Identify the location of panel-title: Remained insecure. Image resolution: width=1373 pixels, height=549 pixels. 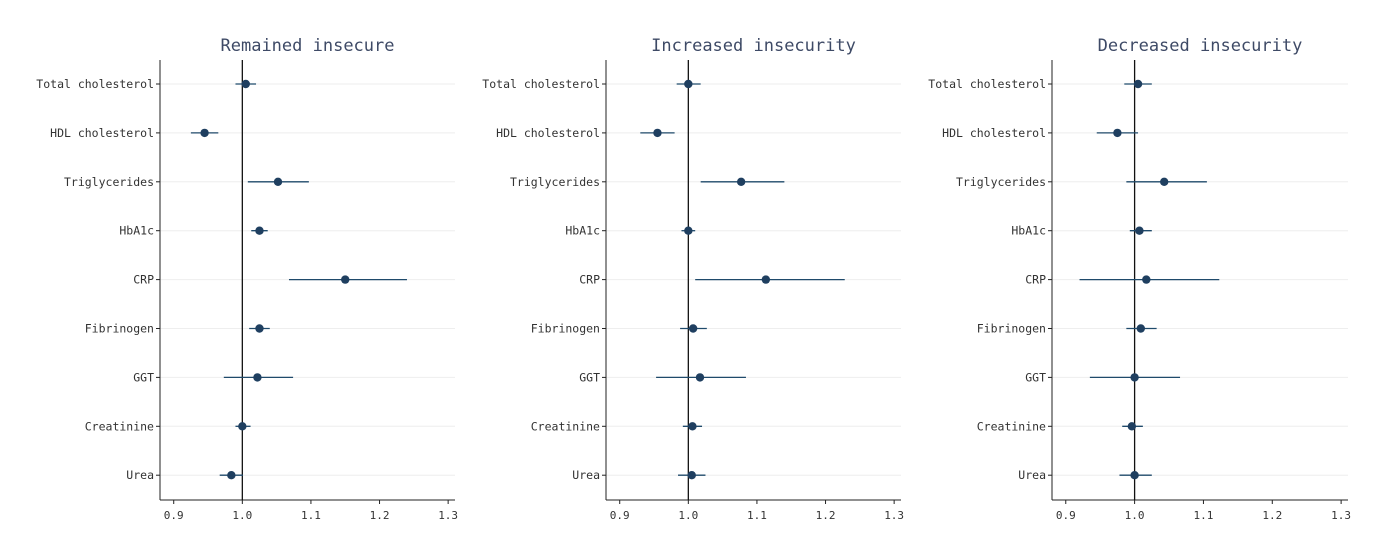
(308, 46).